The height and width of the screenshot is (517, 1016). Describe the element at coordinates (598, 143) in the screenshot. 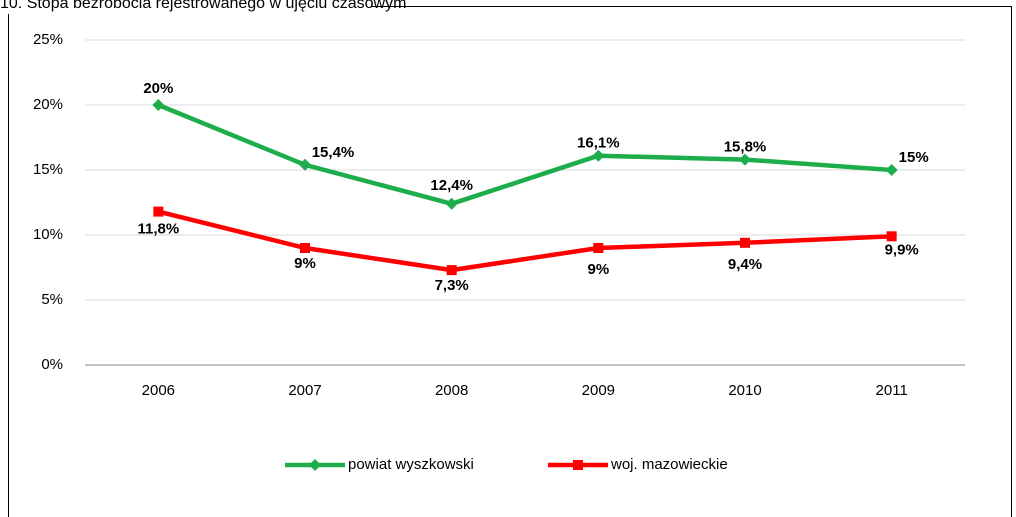

I see `data-label: 16,1%` at that location.